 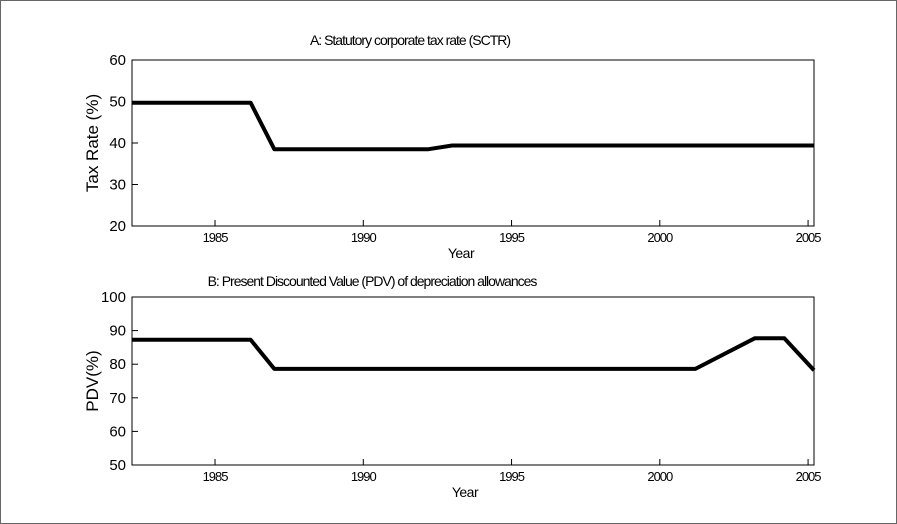 I want to click on panel-b-x-tick-label: 2000, so click(x=660, y=476).